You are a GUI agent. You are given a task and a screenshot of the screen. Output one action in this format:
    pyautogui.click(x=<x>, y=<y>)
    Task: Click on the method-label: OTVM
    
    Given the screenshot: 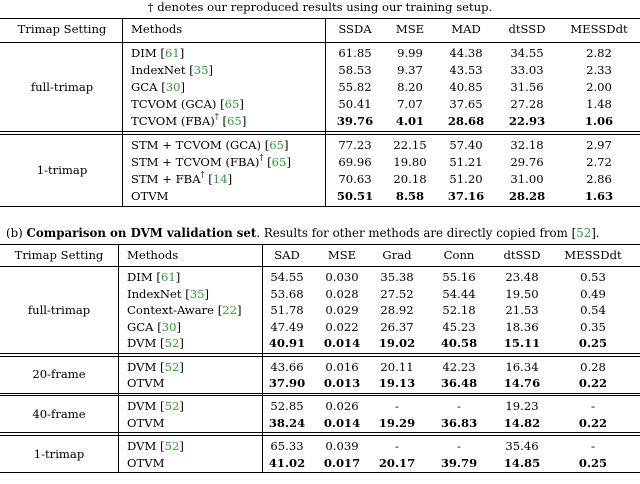 What is the action you would take?
    pyautogui.click(x=150, y=195)
    